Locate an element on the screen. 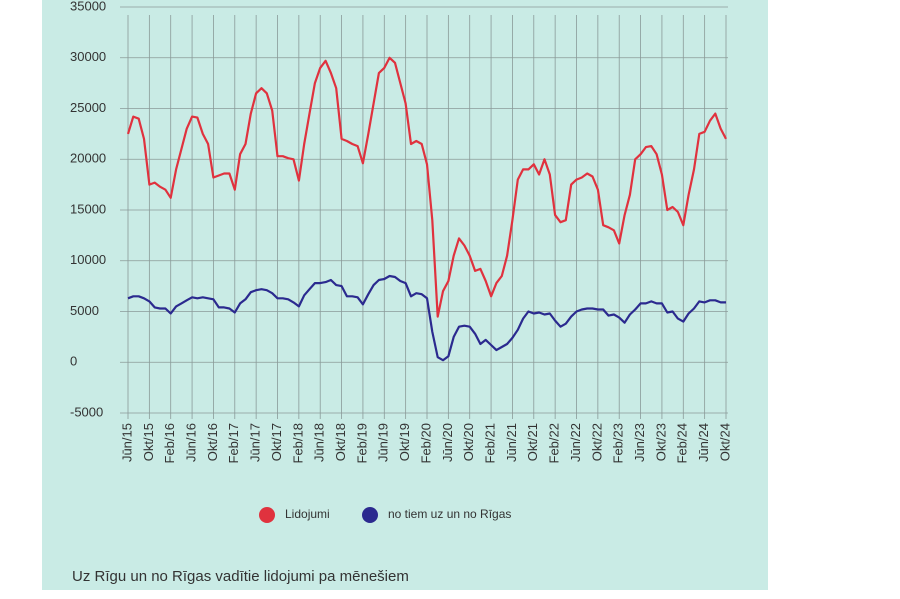 The height and width of the screenshot is (599, 900). x-tick-label: Feb/23 is located at coordinates (618, 443).